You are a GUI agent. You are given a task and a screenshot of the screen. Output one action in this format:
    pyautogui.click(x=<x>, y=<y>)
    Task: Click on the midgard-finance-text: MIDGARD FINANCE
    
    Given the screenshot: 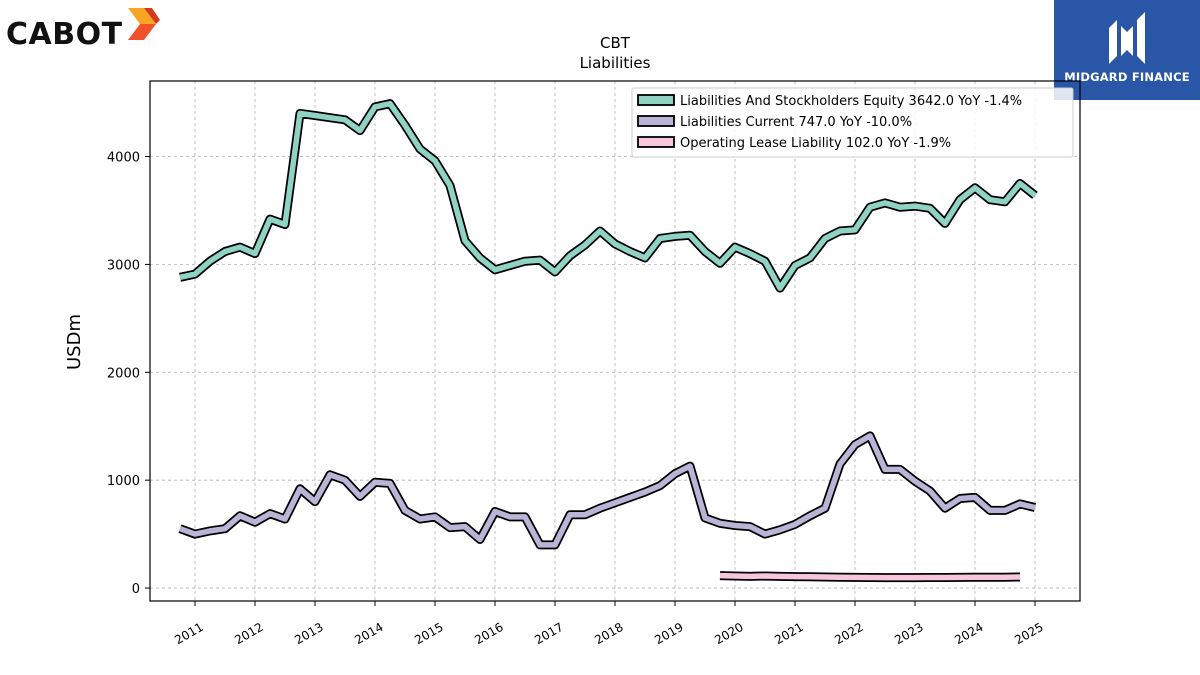 What is the action you would take?
    pyautogui.click(x=1127, y=77)
    